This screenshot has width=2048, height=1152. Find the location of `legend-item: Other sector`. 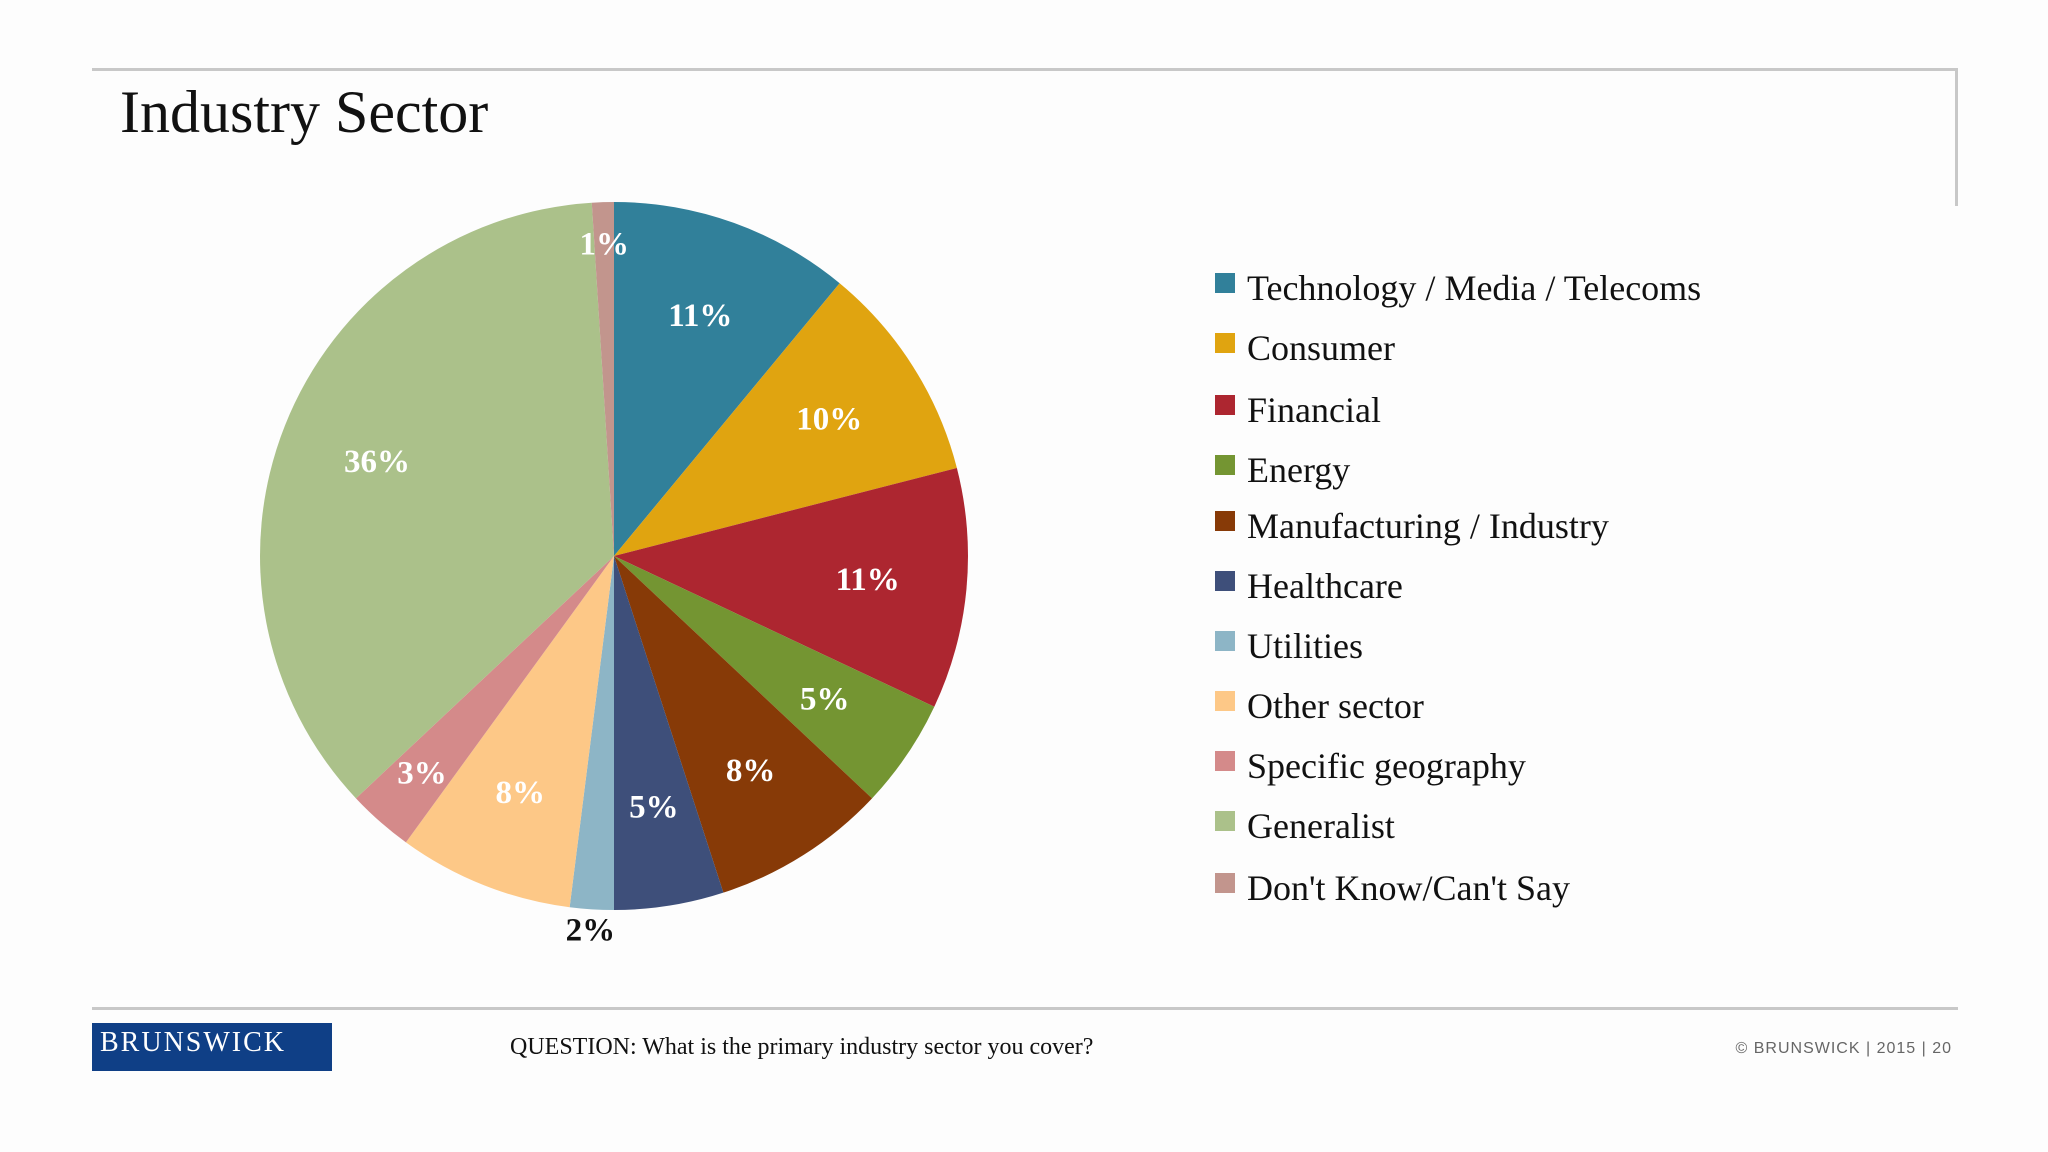

legend-item: Other sector is located at coordinates (1319, 706).